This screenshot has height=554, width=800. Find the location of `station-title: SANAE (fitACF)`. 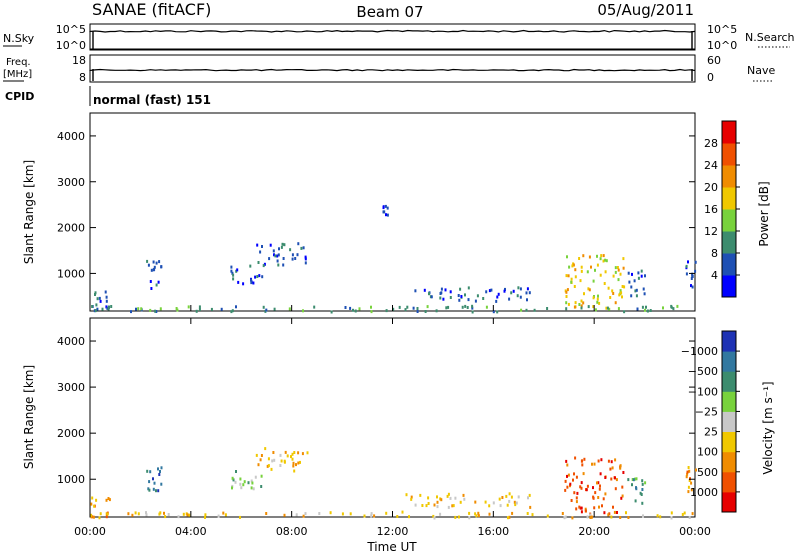

station-title: SANAE (fitACF) is located at coordinates (151, 9).